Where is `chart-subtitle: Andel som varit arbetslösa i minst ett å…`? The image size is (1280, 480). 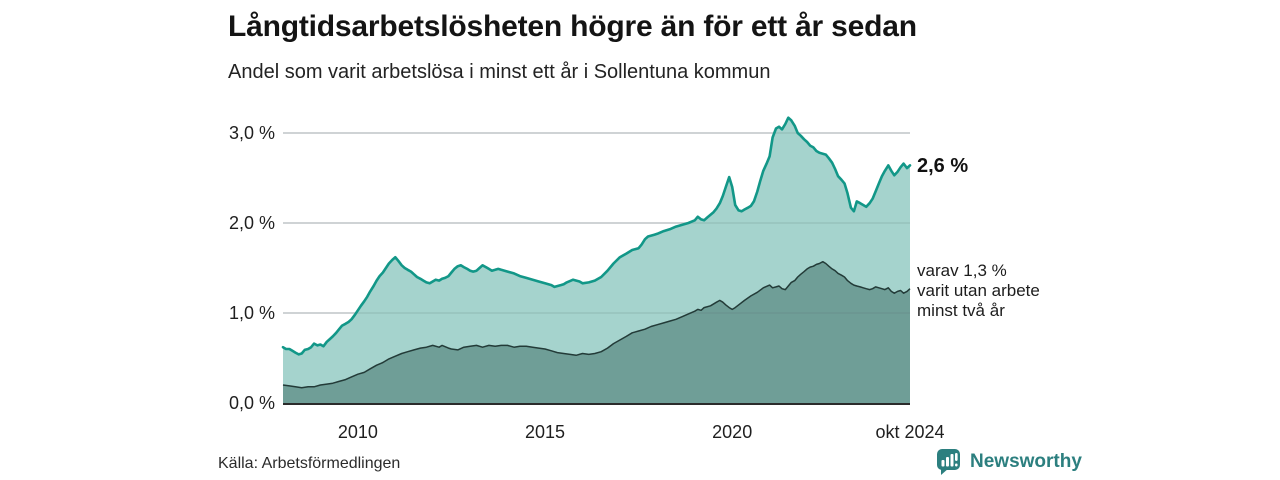
chart-subtitle: Andel som varit arbetslösa i minst ett å… is located at coordinates (499, 72).